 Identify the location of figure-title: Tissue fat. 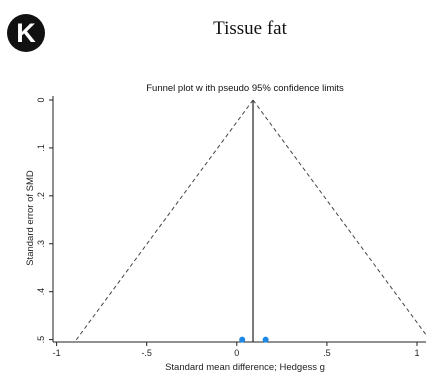
(250, 28).